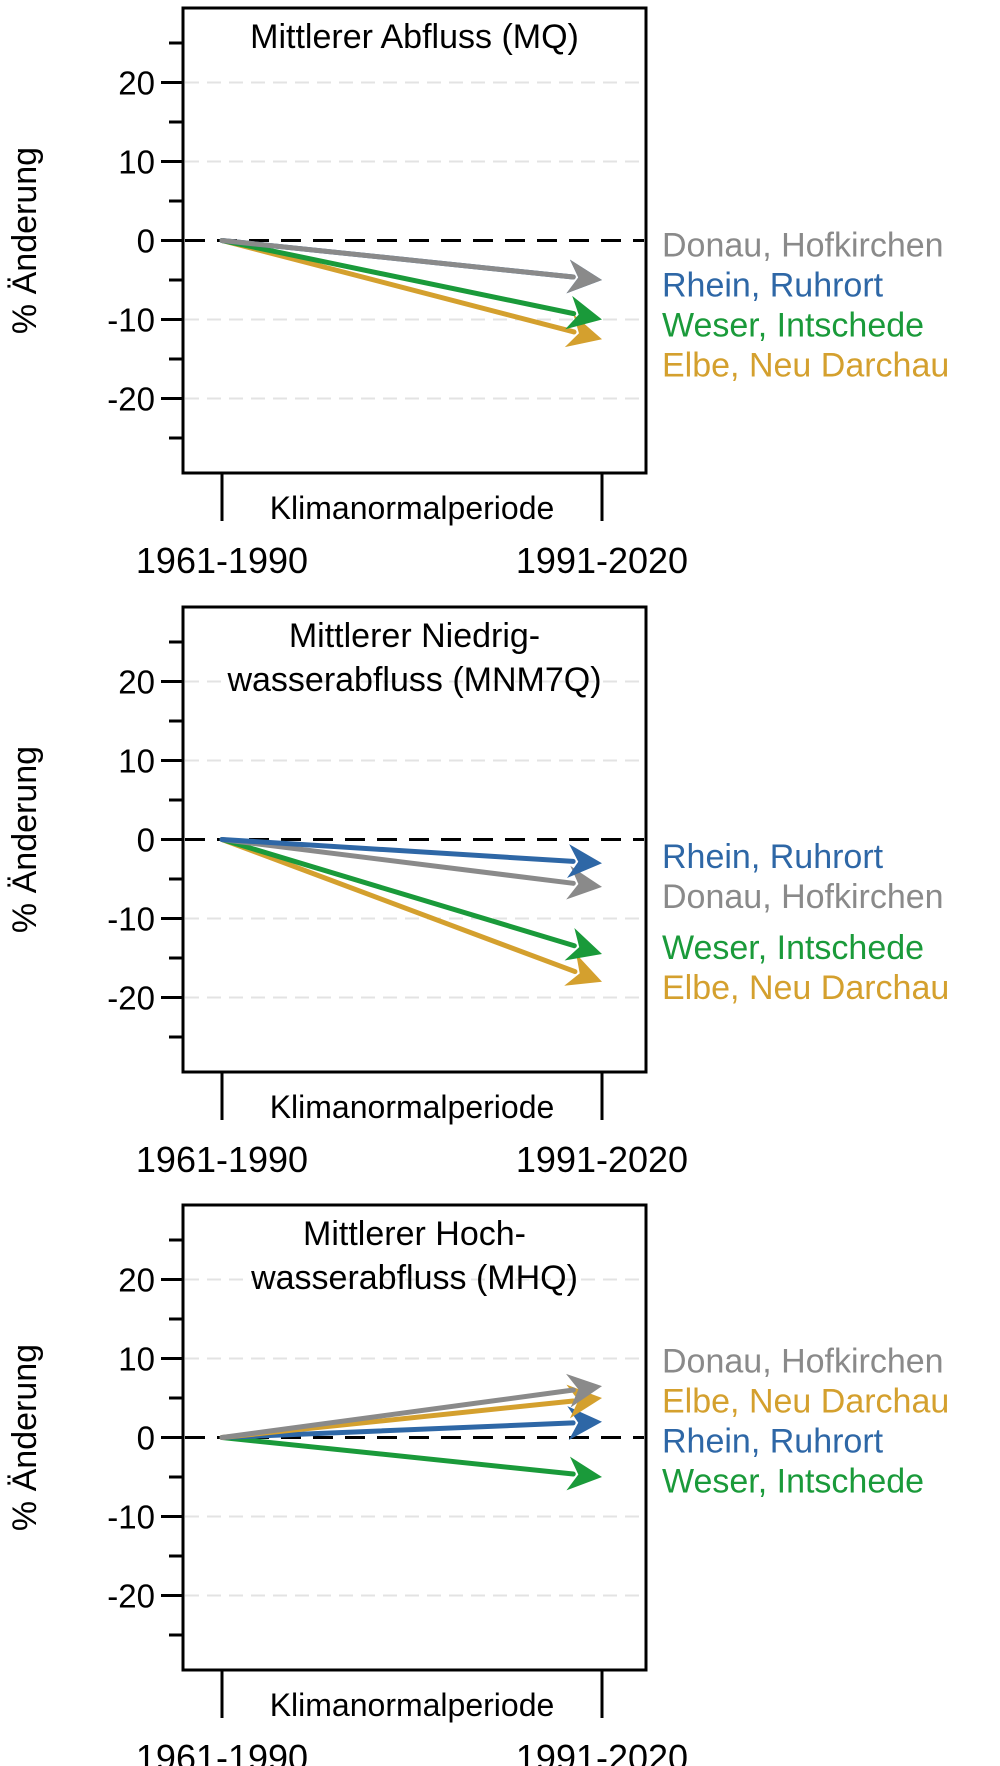  What do you see at coordinates (414, 1278) in the screenshot?
I see `chart-title: wasserabfluss (MHQ)` at bounding box center [414, 1278].